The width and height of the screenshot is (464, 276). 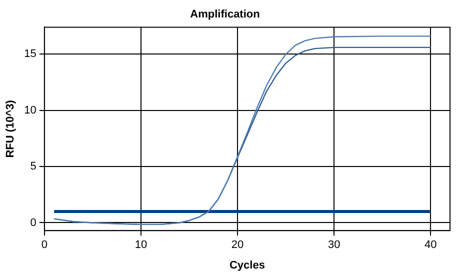 What do you see at coordinates (334, 245) in the screenshot?
I see `x-tick-label: 30` at bounding box center [334, 245].